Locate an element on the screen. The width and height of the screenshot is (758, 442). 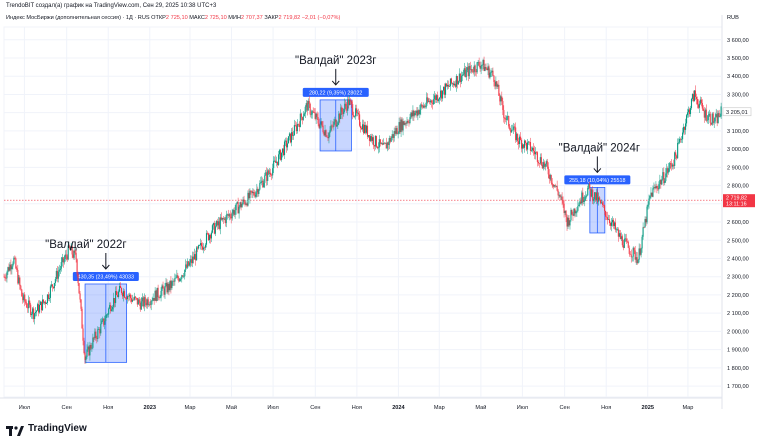
y-tick-label: 2 100,00 is located at coordinates (738, 314).